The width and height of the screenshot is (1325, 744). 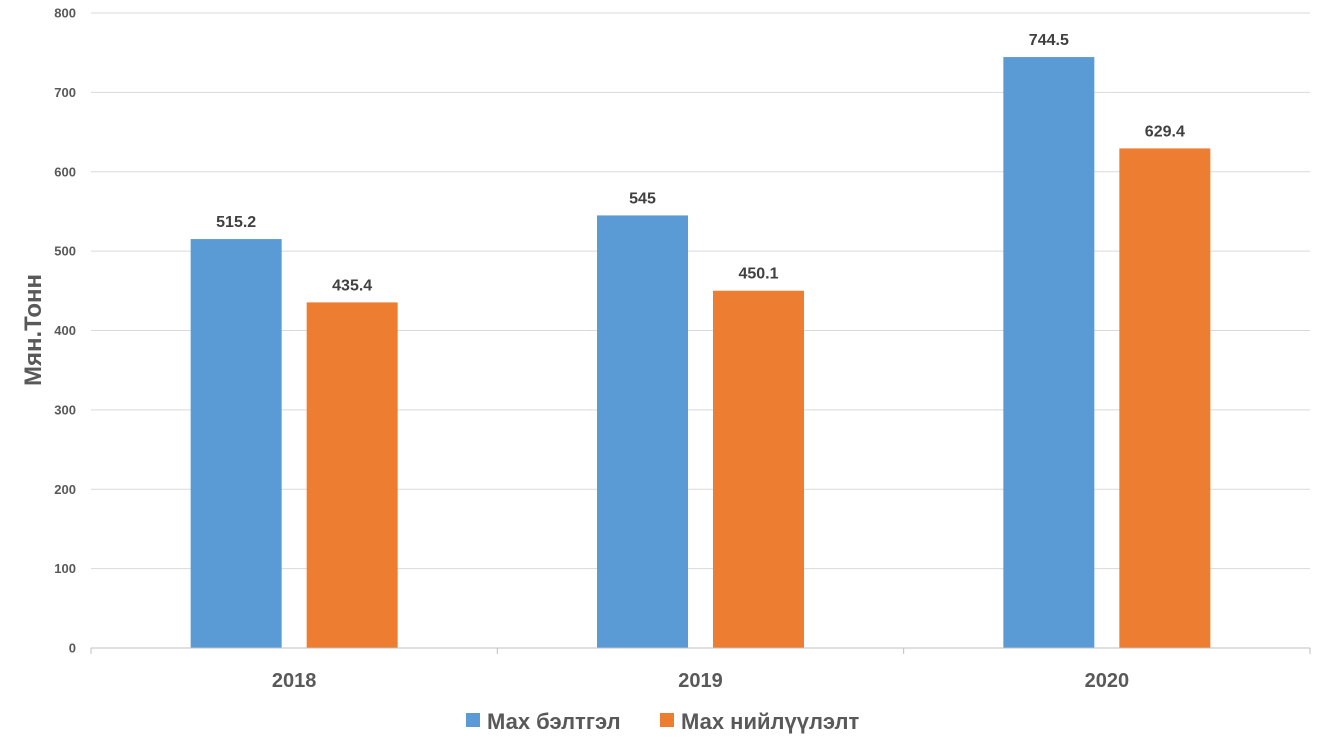 What do you see at coordinates (236, 222) in the screenshot?
I see `data-label: 515.2` at bounding box center [236, 222].